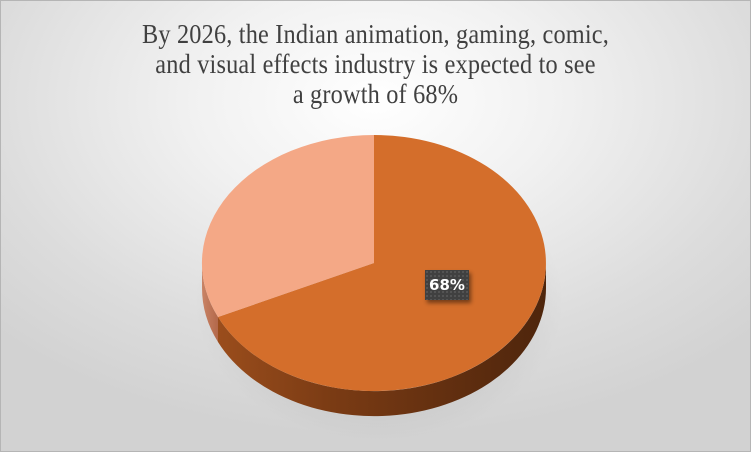  What do you see at coordinates (447, 285) in the screenshot?
I see `data-label-growth: 68%` at bounding box center [447, 285].